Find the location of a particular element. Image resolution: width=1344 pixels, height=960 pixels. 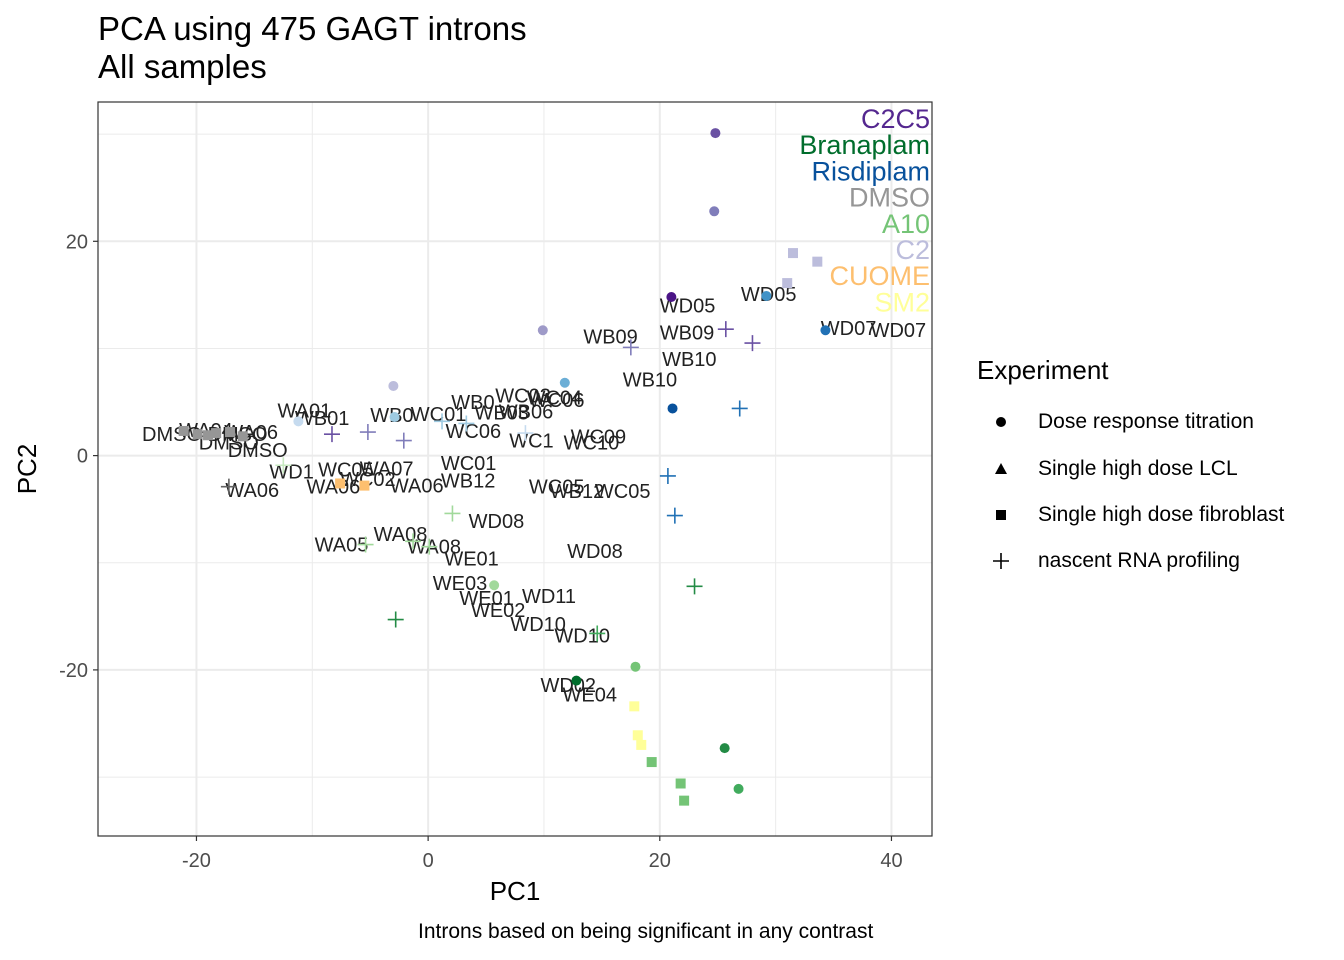

point-label: WD10 is located at coordinates (582, 637).